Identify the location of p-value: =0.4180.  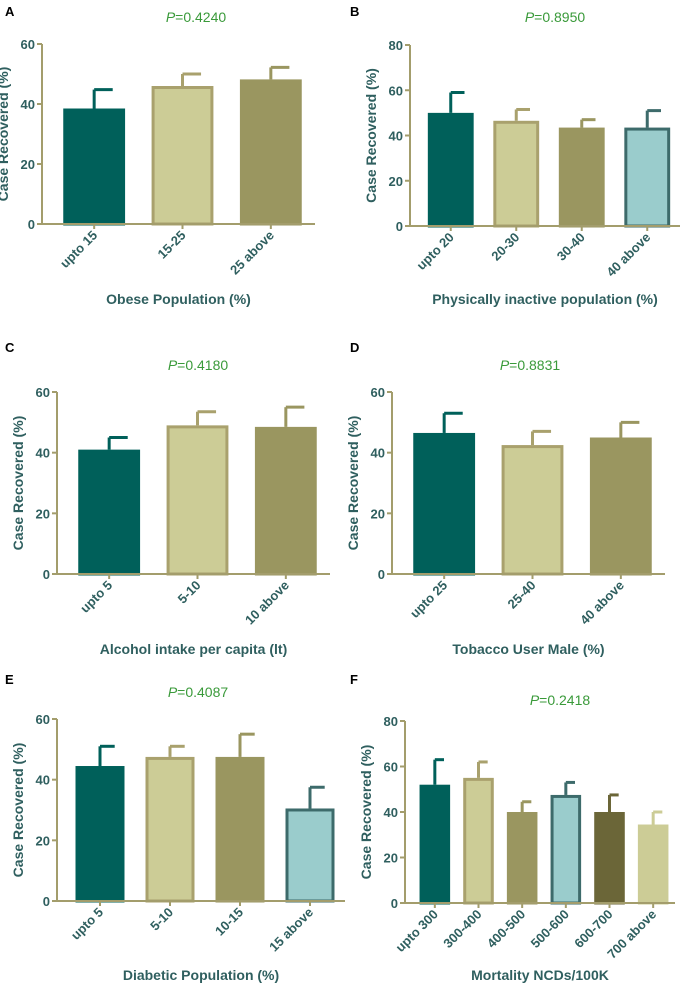
(202, 365).